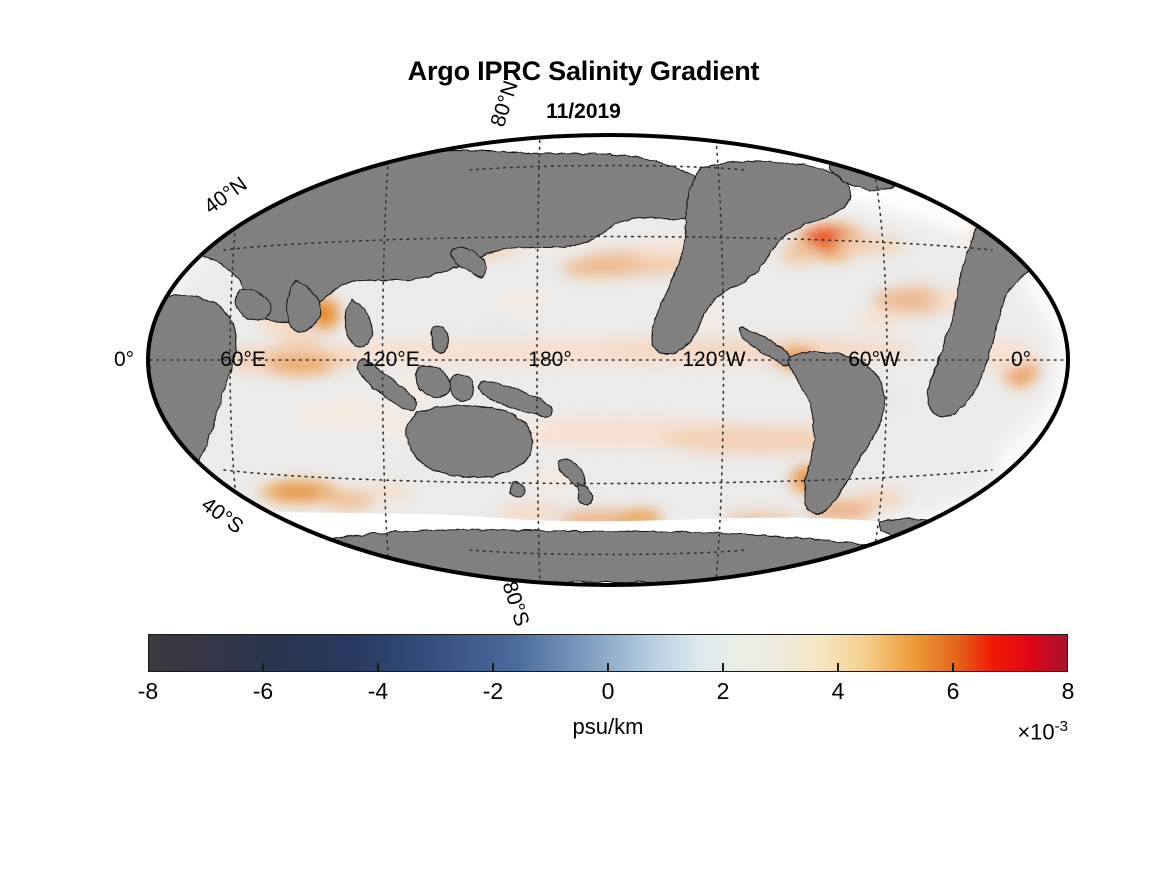 The width and height of the screenshot is (1167, 875). Describe the element at coordinates (378, 691) in the screenshot. I see `colorbar-tick-label: -4` at that location.